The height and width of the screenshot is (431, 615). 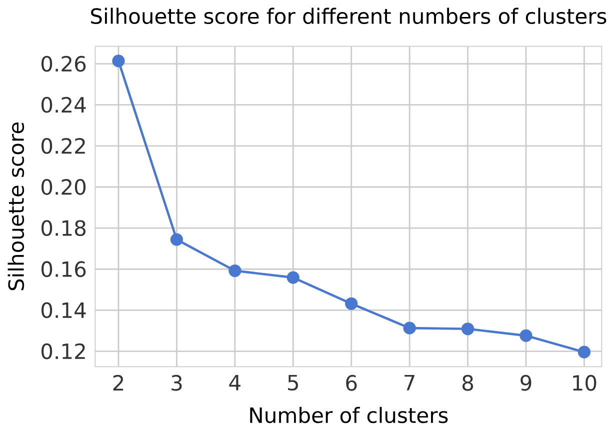 I want to click on y-tick-label: 0.22, so click(x=63, y=146).